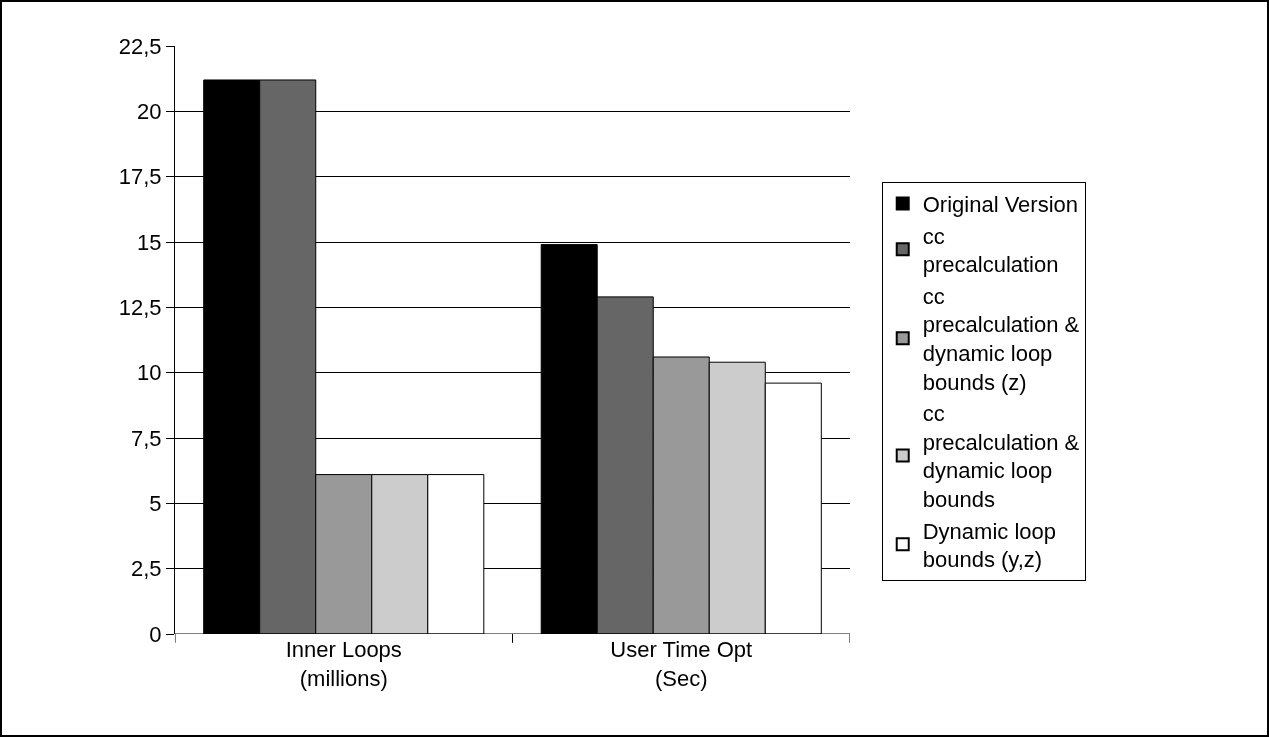 This screenshot has height=737, width=1269. What do you see at coordinates (1000, 205) in the screenshot?
I see `legend-label: Original Version` at bounding box center [1000, 205].